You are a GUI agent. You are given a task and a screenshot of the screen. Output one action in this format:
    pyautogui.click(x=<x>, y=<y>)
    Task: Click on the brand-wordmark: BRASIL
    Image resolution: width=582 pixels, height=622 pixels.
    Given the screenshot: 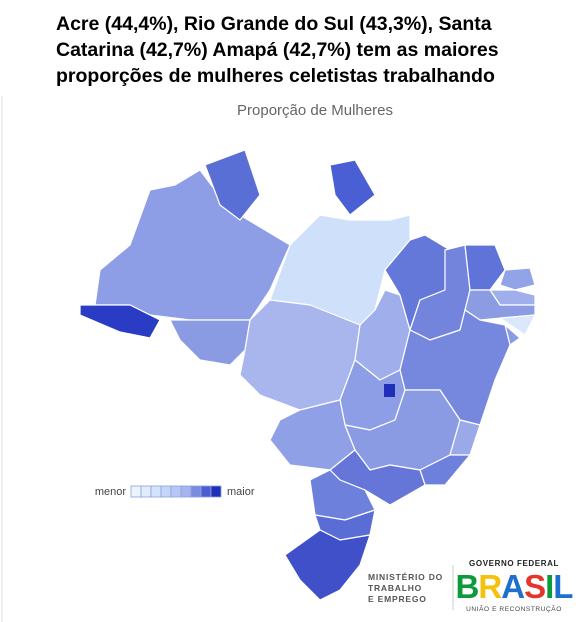 What is the action you would take?
    pyautogui.click(x=515, y=586)
    